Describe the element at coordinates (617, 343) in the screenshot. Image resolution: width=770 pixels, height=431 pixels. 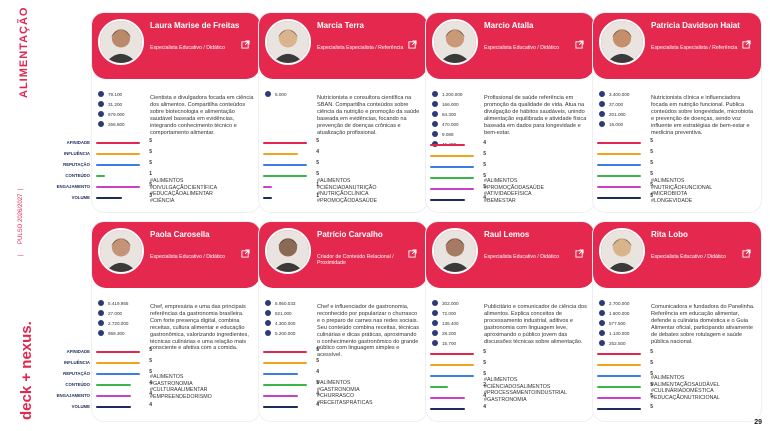
I see `follower-count: 252.500` at that location.